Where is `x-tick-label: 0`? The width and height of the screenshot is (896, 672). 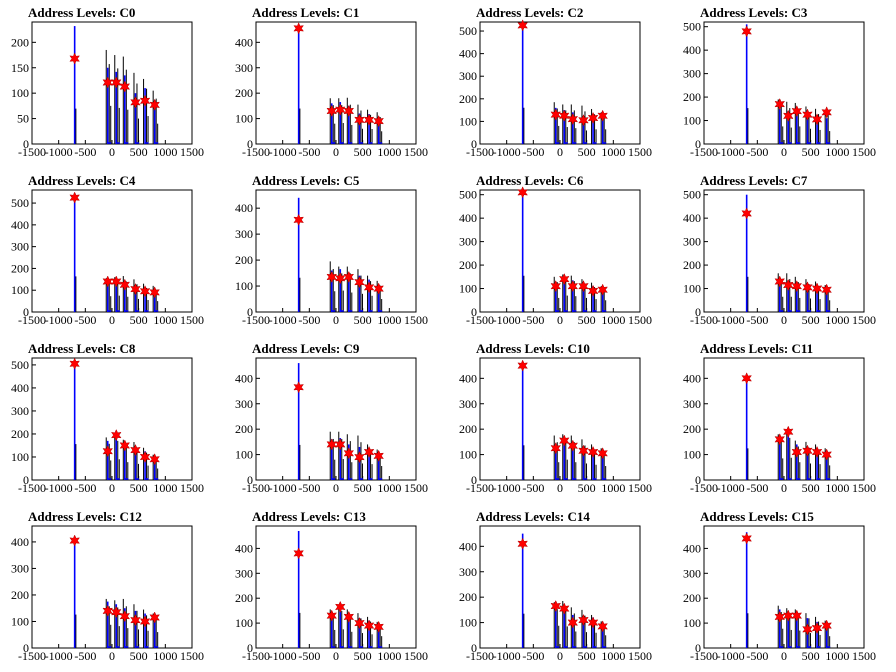
x-tick-label: 0 is located at coordinates (784, 488).